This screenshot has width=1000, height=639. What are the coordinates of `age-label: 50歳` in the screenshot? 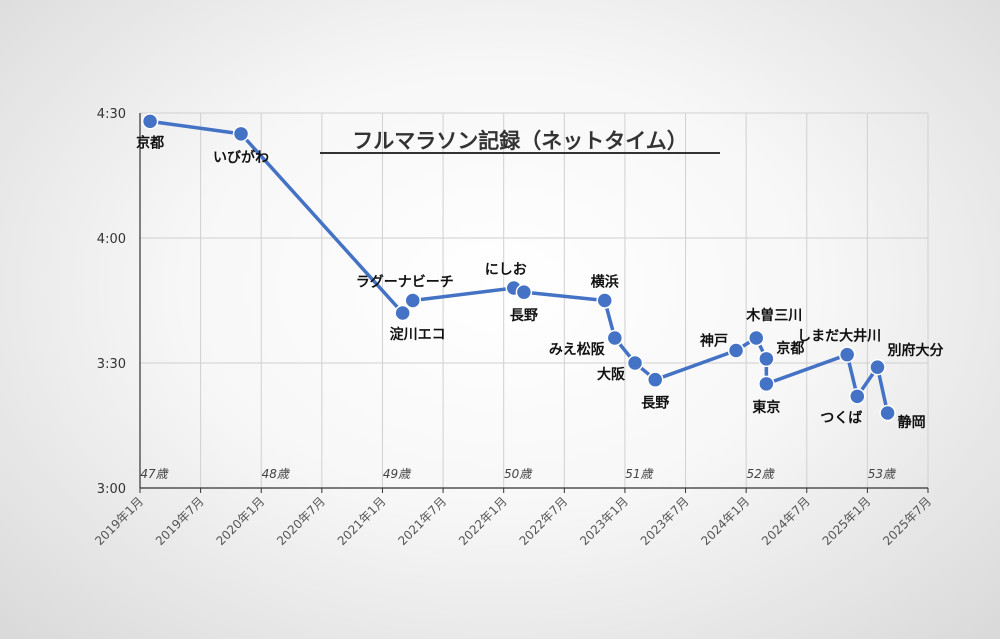 It's located at (518, 474).